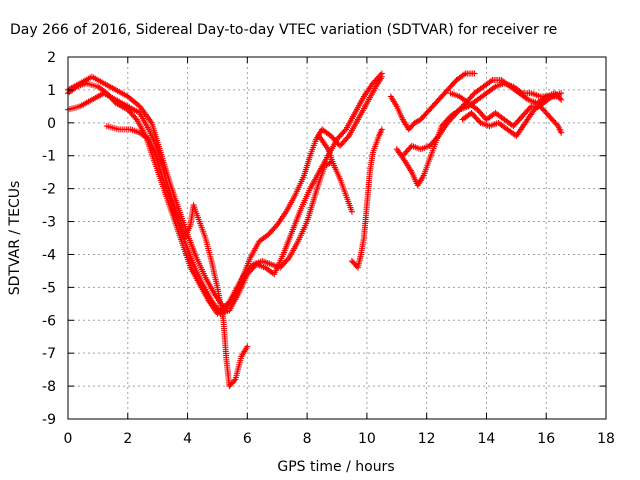 The width and height of the screenshot is (640, 480). What do you see at coordinates (487, 439) in the screenshot?
I see `x-tick-label: 14` at bounding box center [487, 439].